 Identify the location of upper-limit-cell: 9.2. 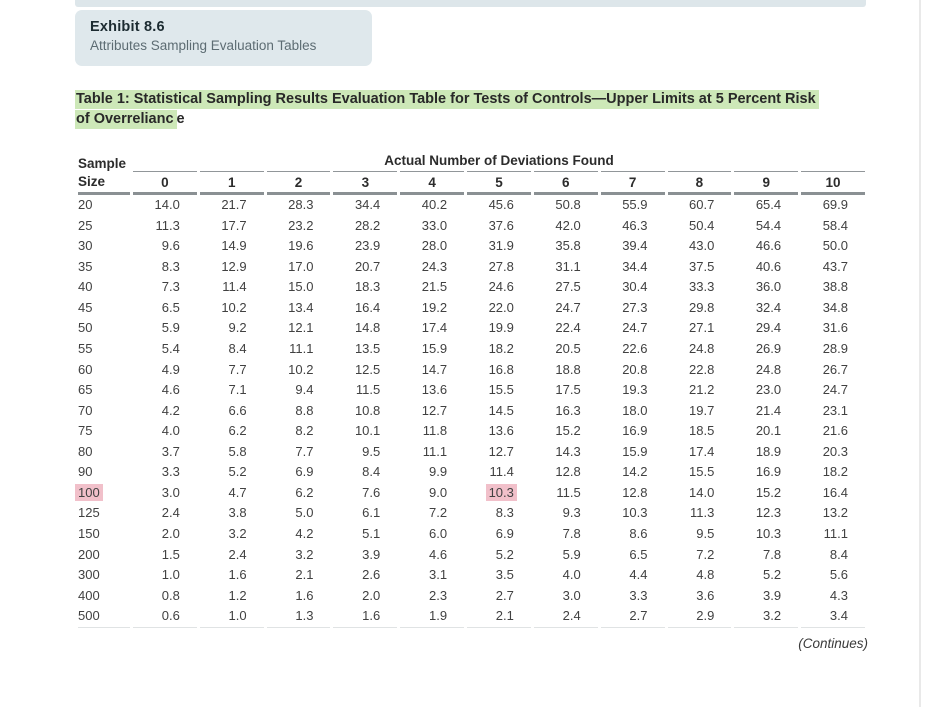
(237, 328).